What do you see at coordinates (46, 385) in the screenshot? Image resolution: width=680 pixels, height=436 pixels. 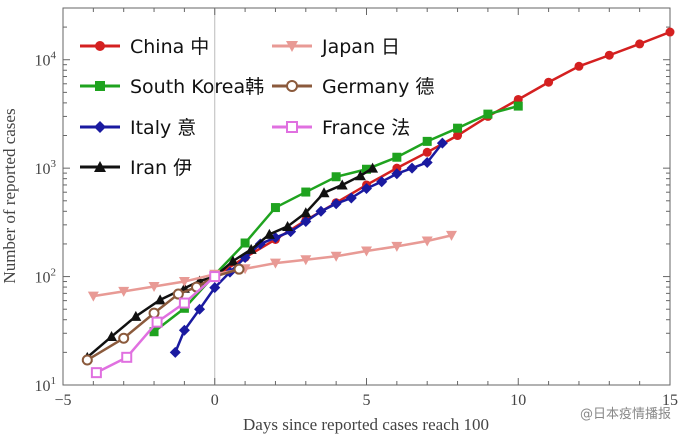 I see `y-tick-label: 10¹` at bounding box center [46, 385].